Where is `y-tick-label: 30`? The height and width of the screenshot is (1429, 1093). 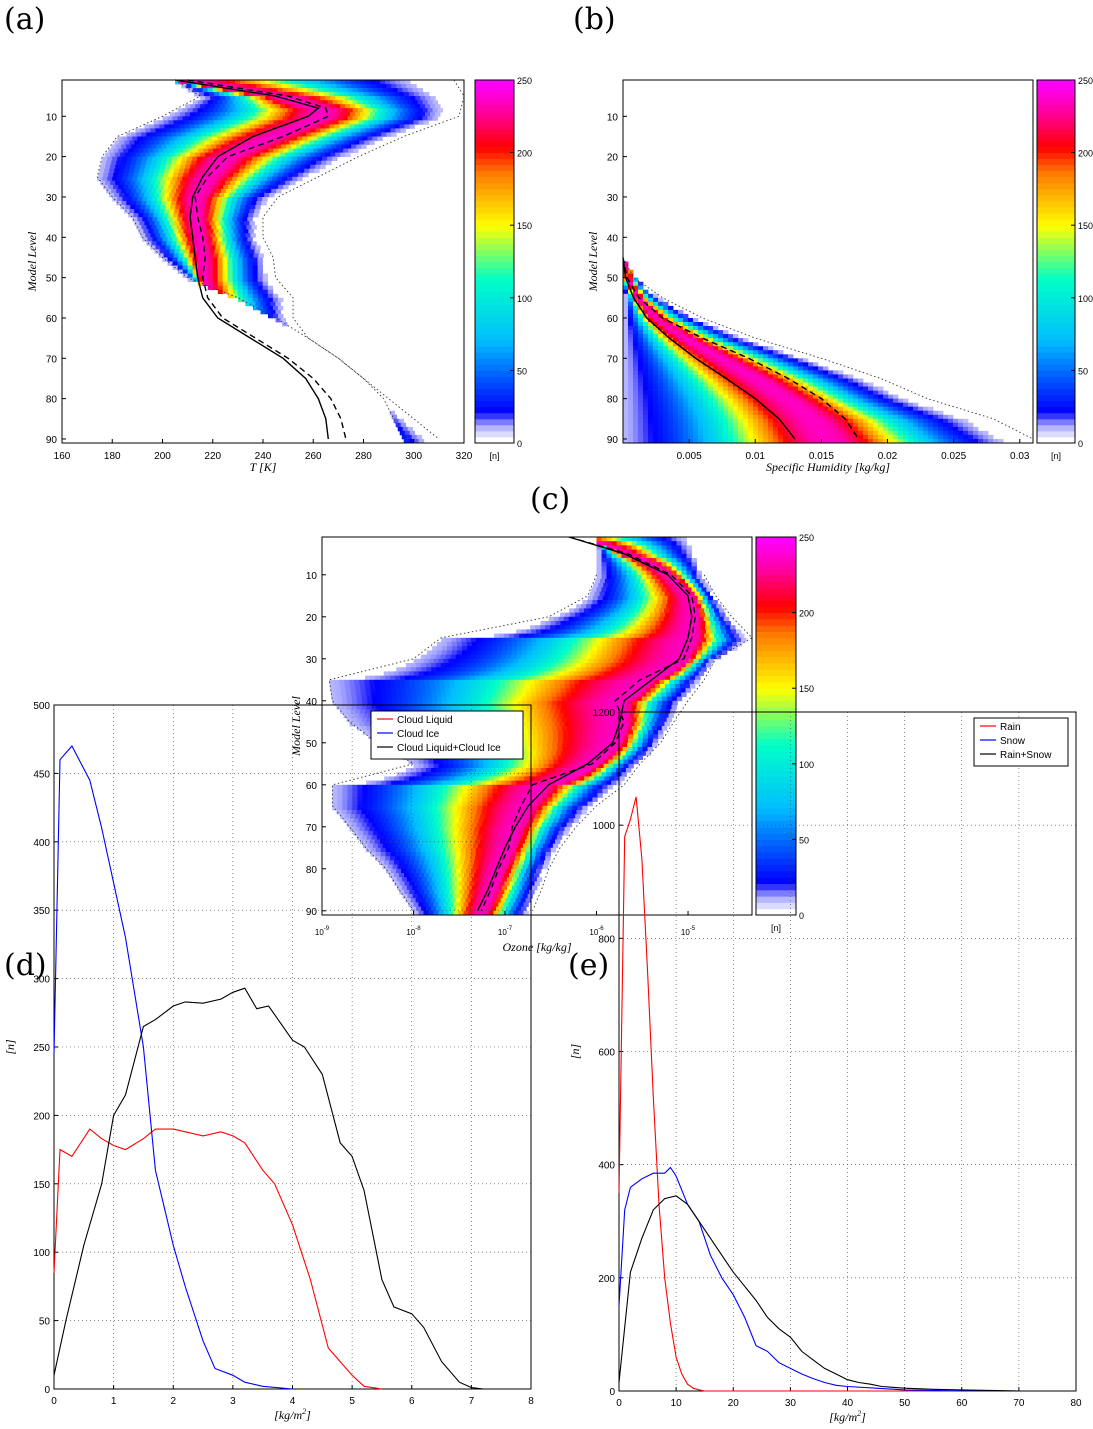 y-tick-label: 30 is located at coordinates (613, 198).